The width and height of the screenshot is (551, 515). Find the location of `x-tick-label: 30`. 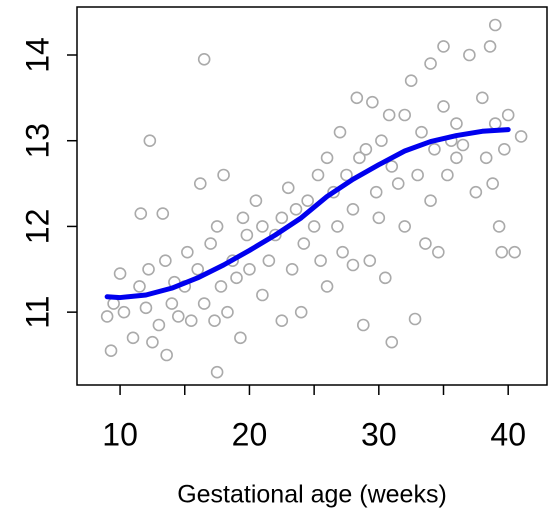

x-tick-label: 30 is located at coordinates (379, 434).